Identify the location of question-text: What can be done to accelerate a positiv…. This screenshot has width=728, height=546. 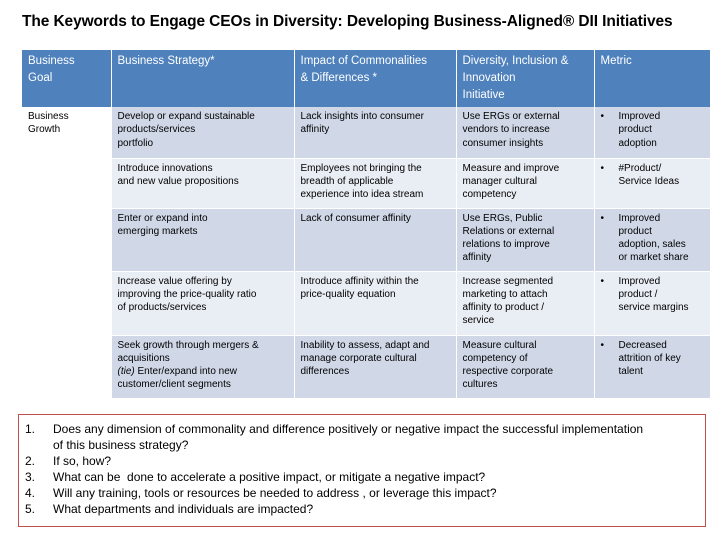
(375, 477).